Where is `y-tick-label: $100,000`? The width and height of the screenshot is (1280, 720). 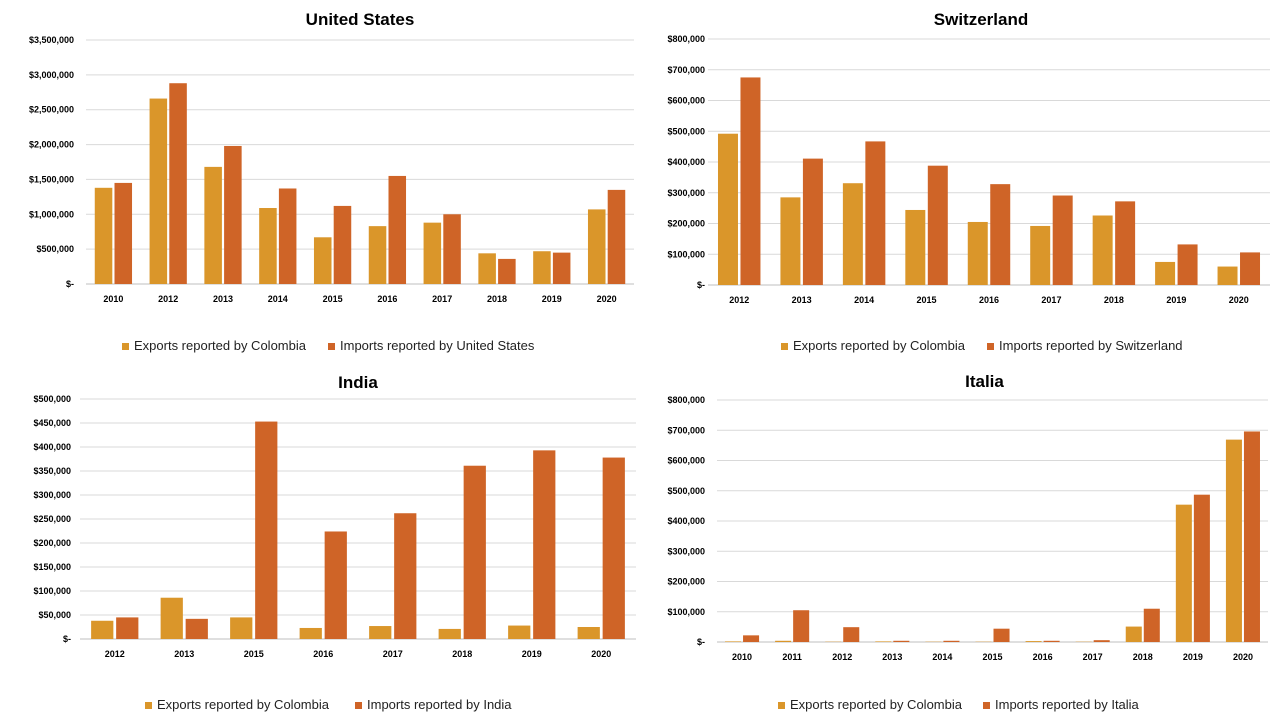 y-tick-label: $100,000 is located at coordinates (686, 612).